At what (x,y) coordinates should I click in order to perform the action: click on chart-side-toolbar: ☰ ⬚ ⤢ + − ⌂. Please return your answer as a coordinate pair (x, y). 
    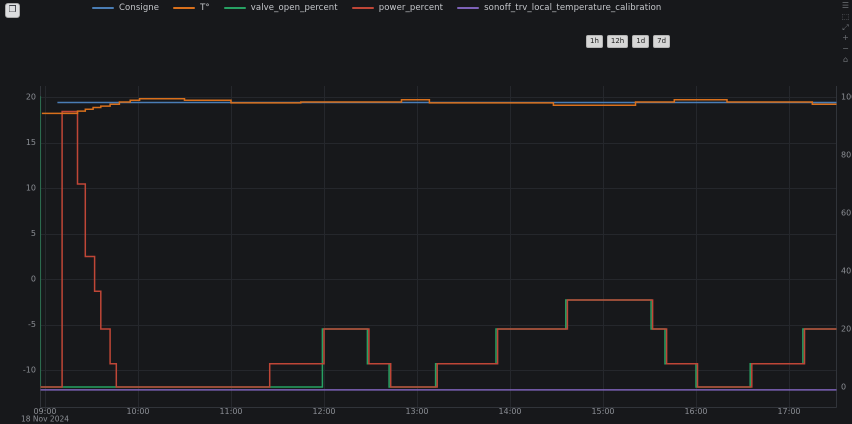
    Looking at the image, I should click on (845, 33).